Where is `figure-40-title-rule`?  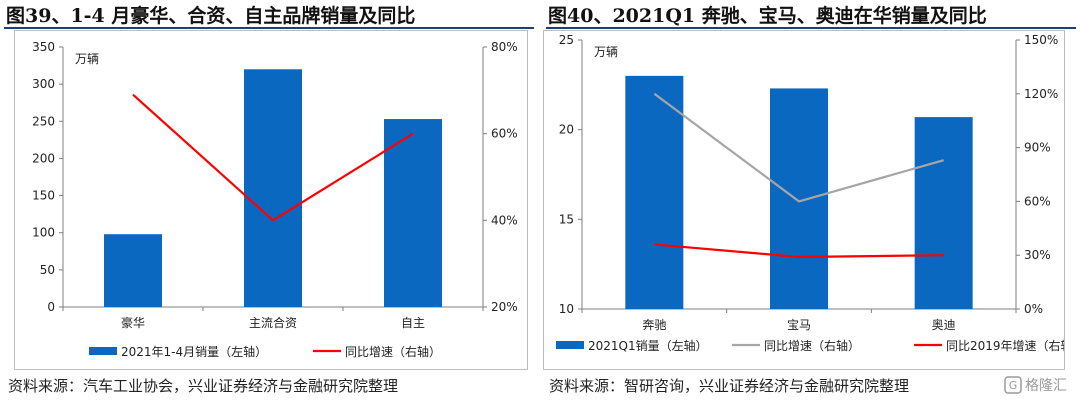
figure-40-title-rule is located at coordinates (811, 28).